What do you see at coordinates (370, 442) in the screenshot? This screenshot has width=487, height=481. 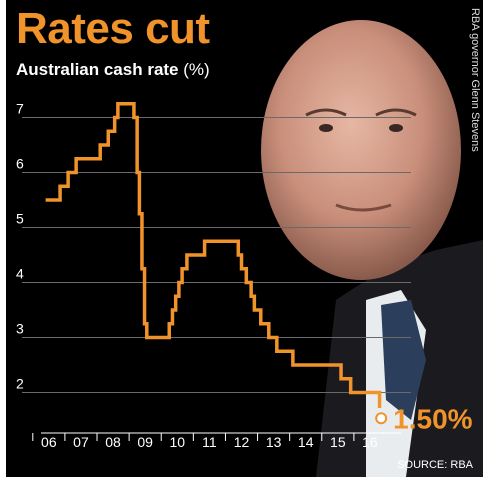 I see `x-tick-label: 16` at bounding box center [370, 442].